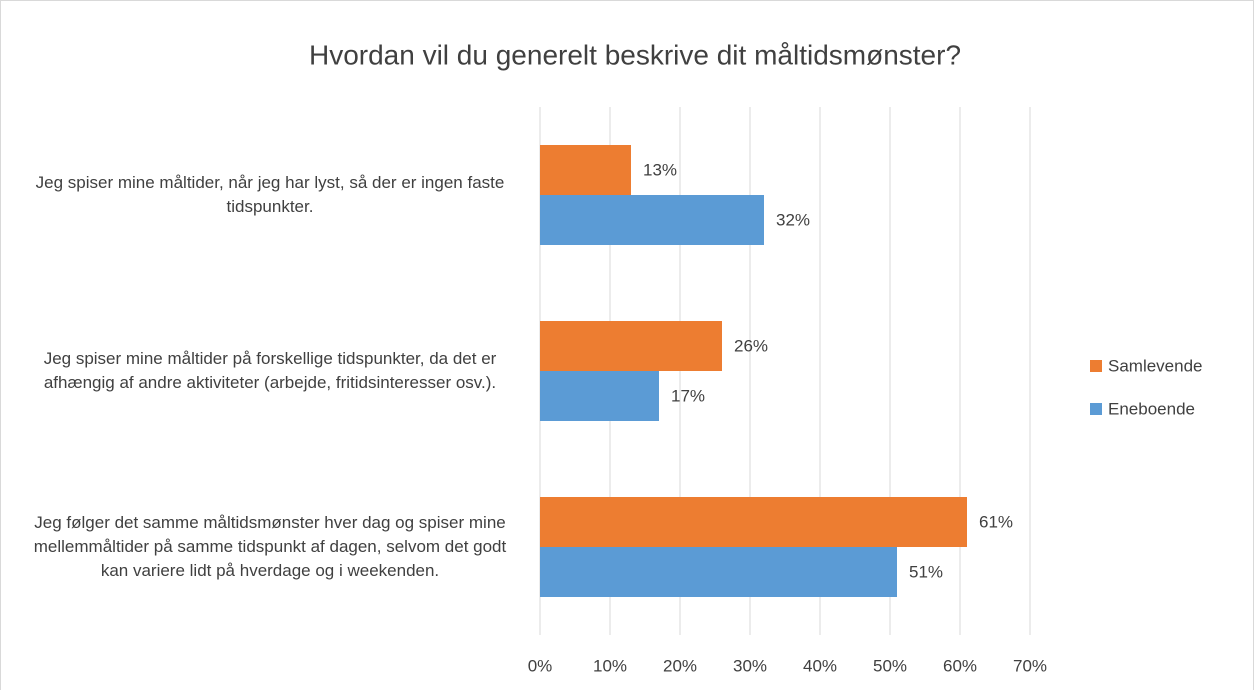 This screenshot has width=1255, height=690. What do you see at coordinates (688, 395) in the screenshot?
I see `value-label: 17%` at bounding box center [688, 395].